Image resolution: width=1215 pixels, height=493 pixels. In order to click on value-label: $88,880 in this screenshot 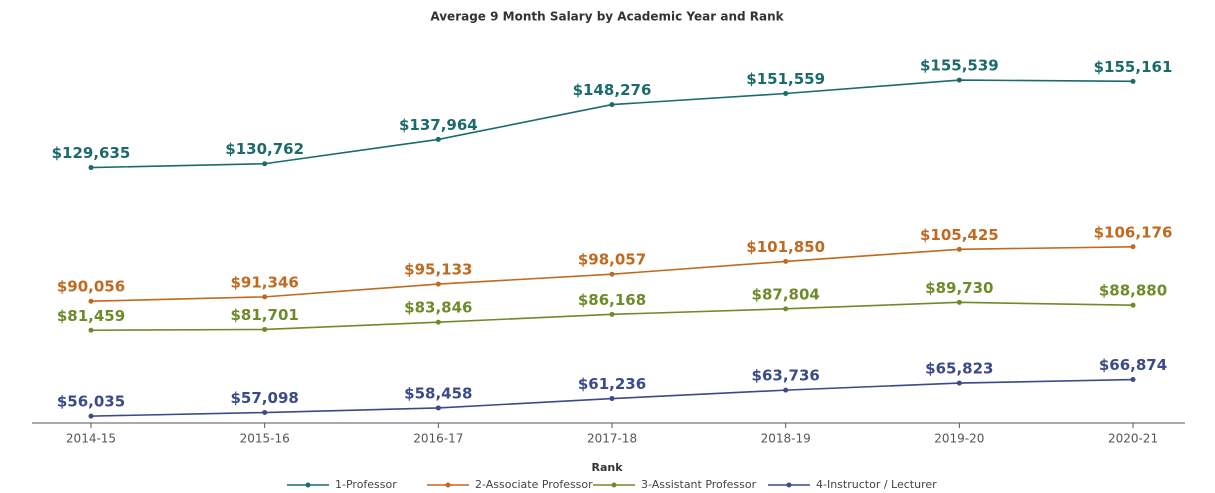, I will do `click(1133, 291)`.